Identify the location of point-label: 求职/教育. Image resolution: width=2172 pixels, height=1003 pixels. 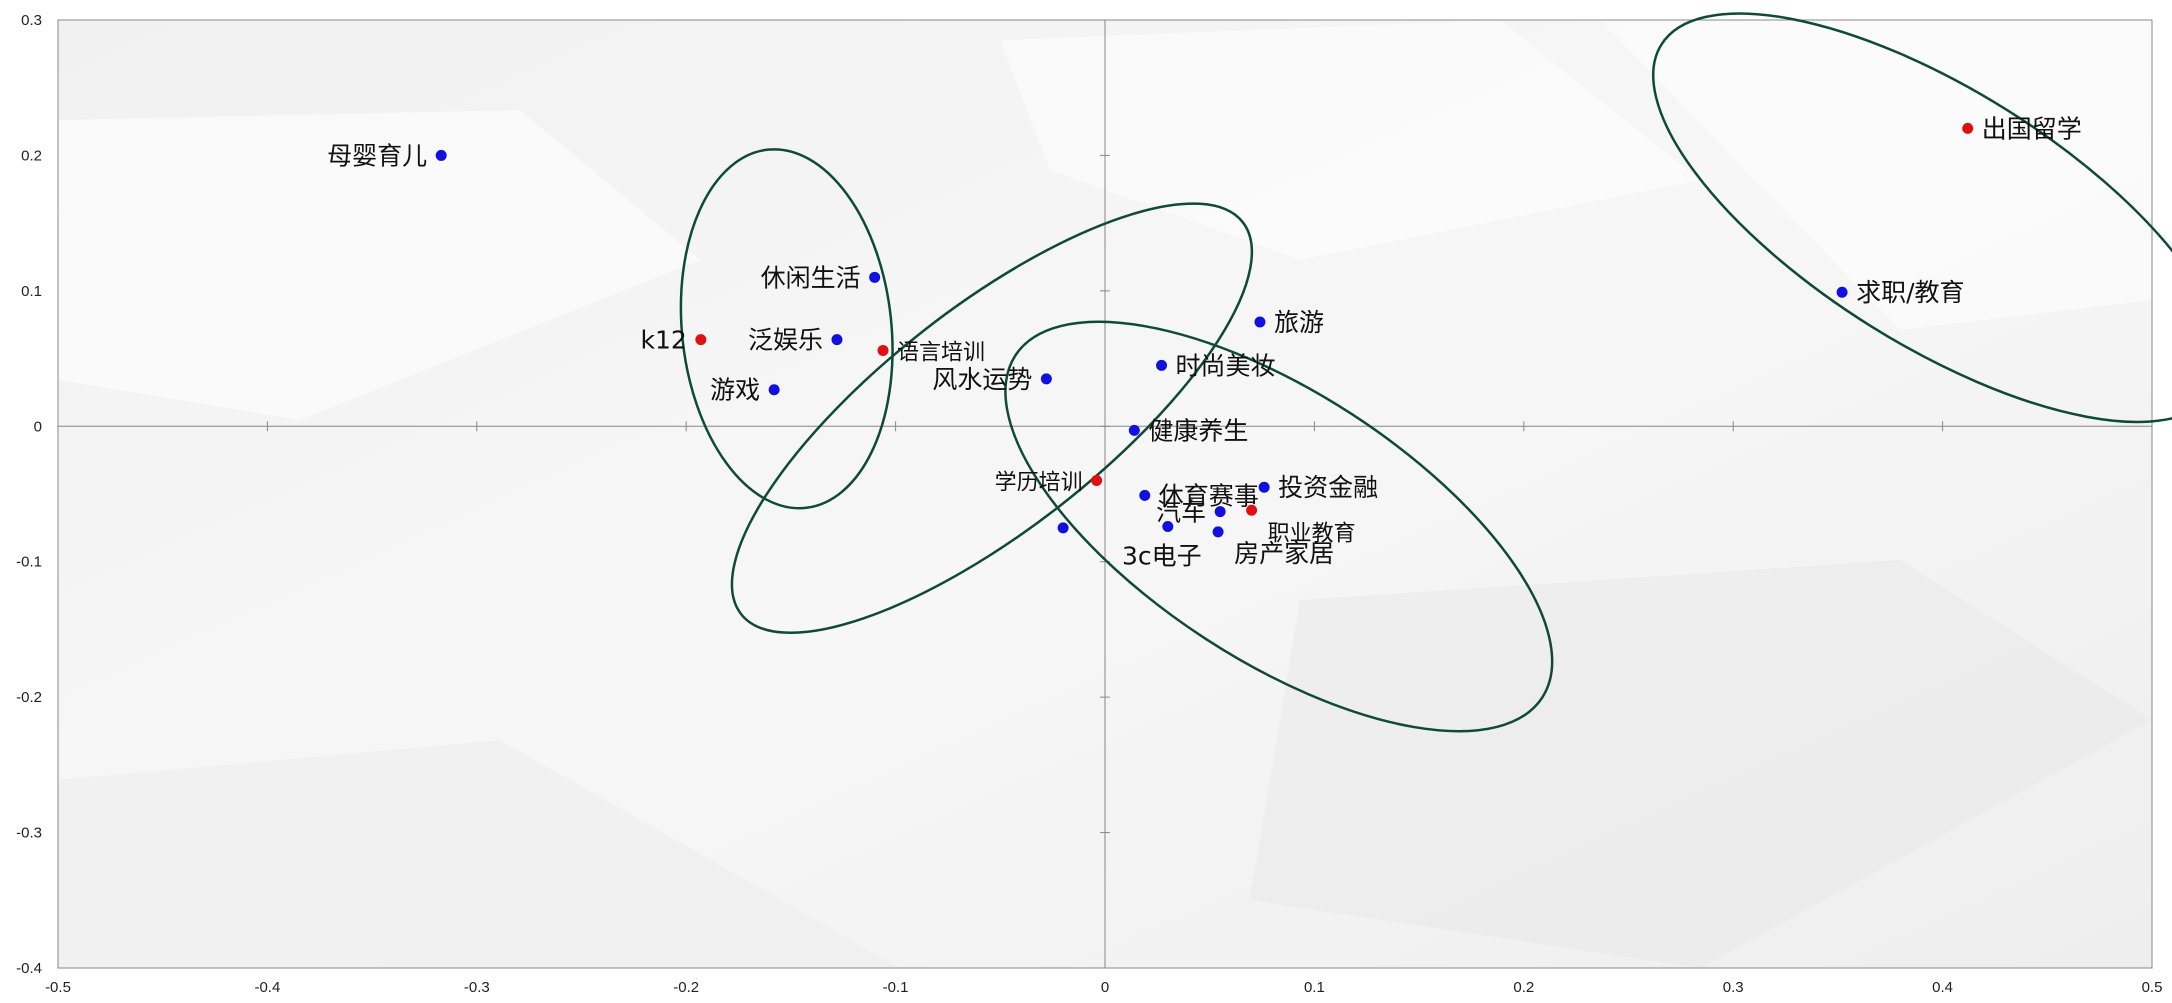
(1910, 292).